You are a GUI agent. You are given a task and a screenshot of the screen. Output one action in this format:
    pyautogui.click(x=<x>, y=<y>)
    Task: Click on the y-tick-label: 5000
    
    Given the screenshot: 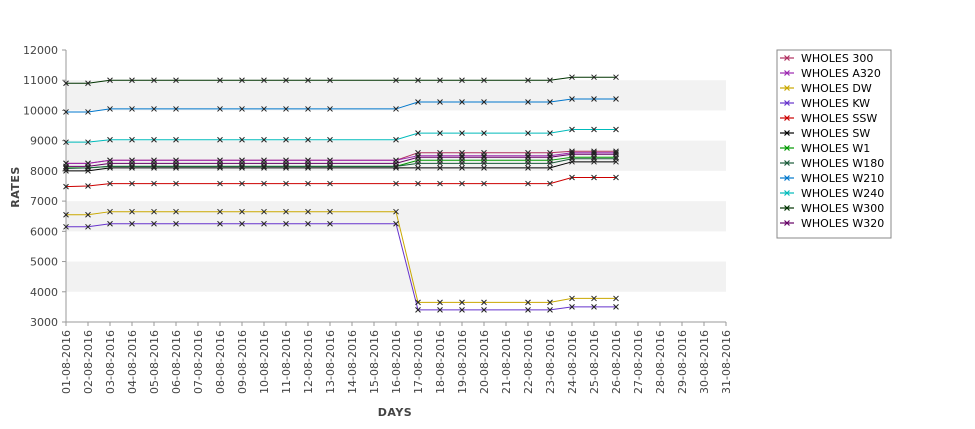 What is the action you would take?
    pyautogui.click(x=44, y=262)
    